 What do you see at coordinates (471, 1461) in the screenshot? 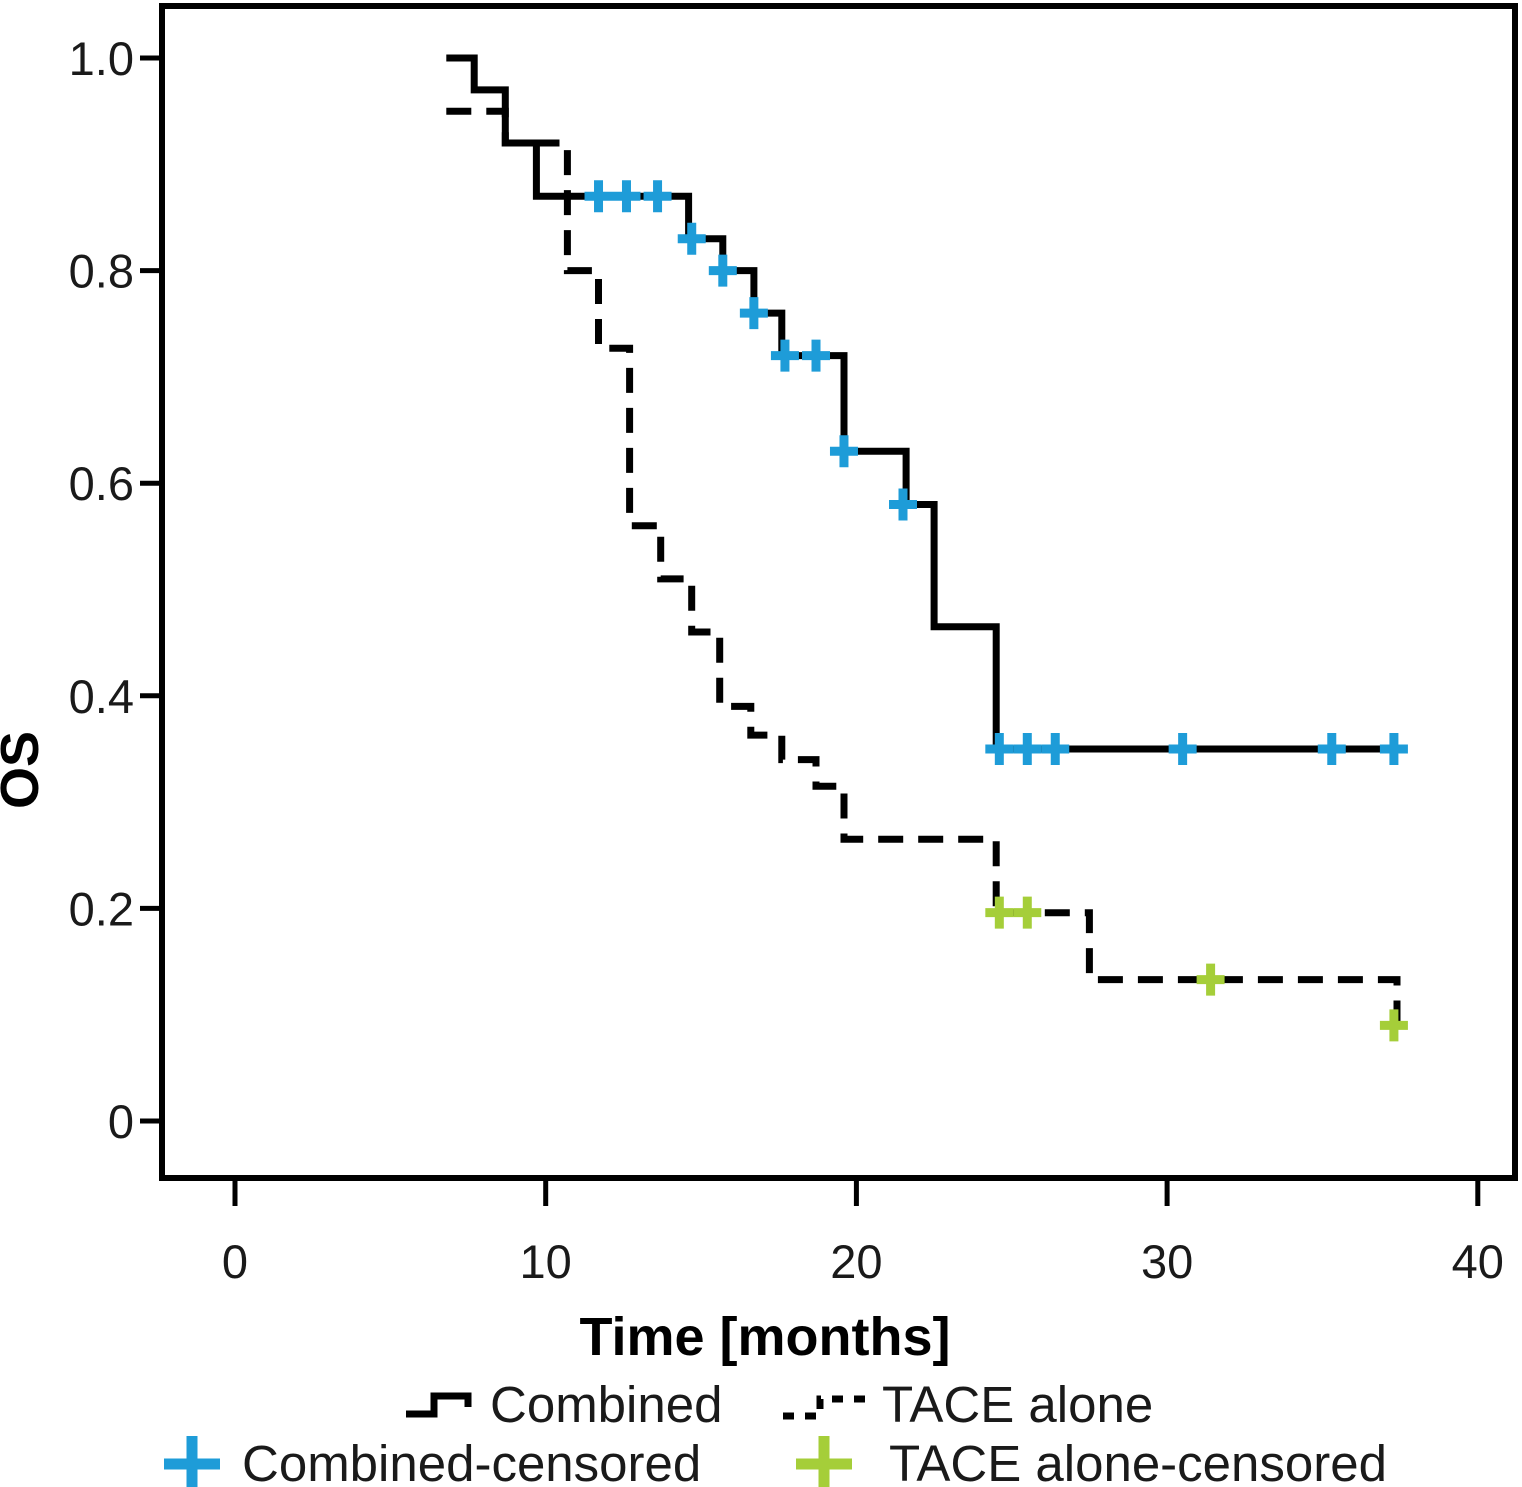
I see `legend-combined-censored-label: Combined-censored` at bounding box center [471, 1461].